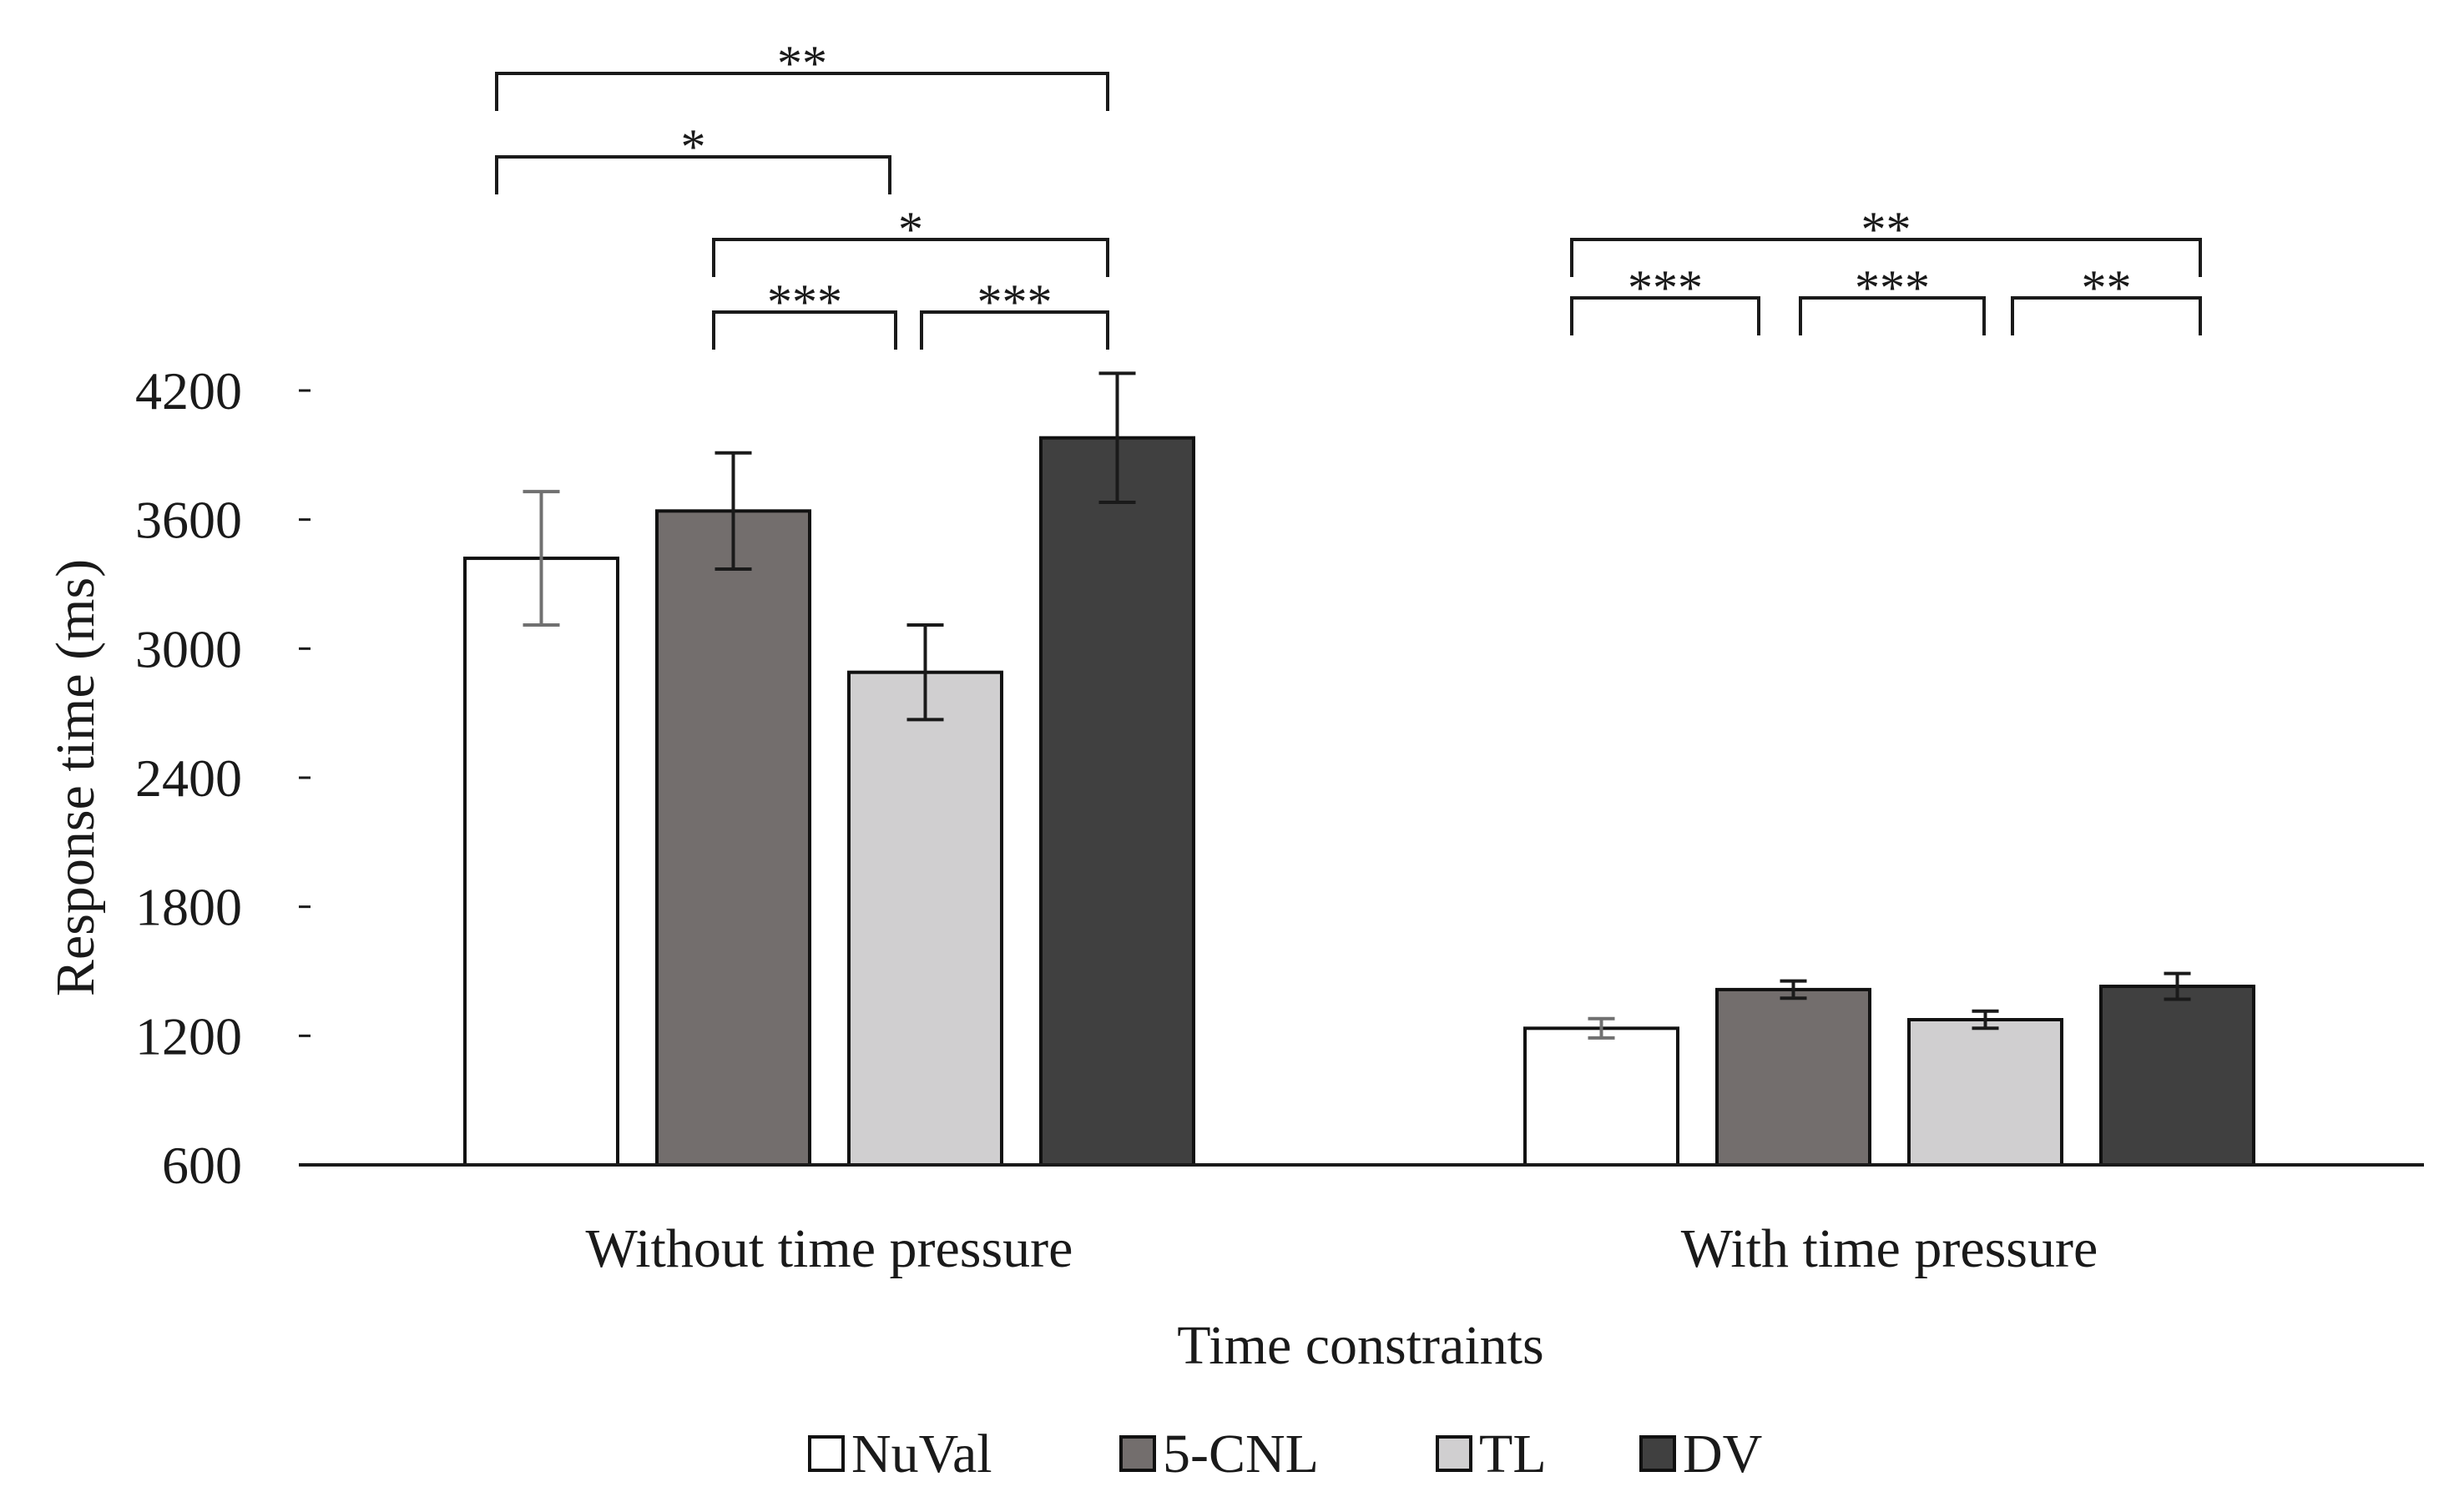 This screenshot has height=1512, width=2444. Describe the element at coordinates (1985, 1092) in the screenshot. I see `bar-tl-with-time-pressure` at that location.